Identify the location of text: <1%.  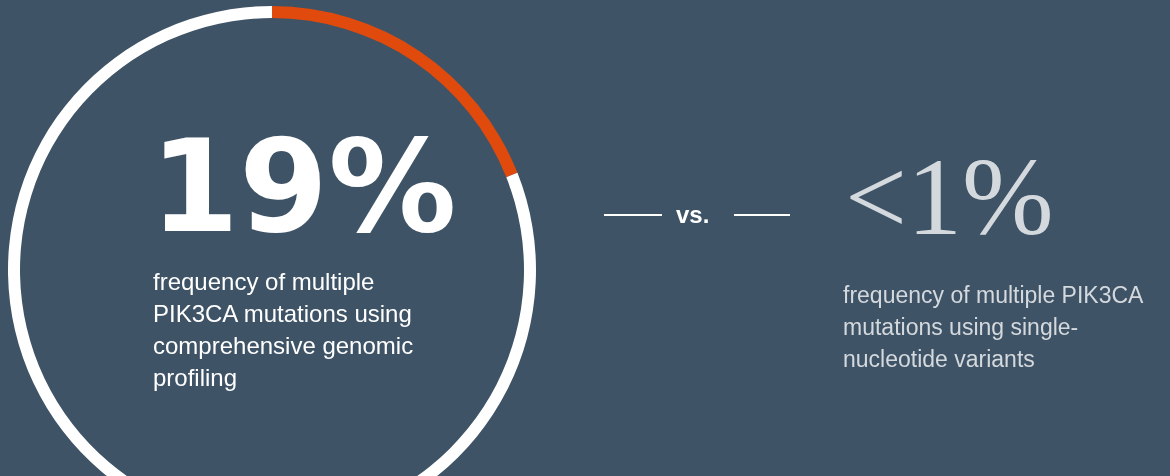
(950, 197).